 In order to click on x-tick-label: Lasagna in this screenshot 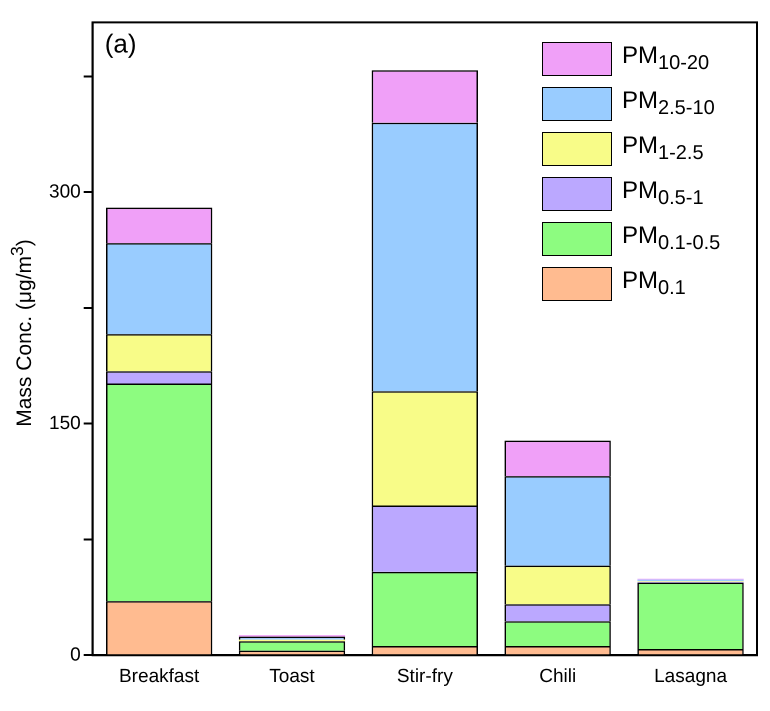, I will do `click(691, 676)`.